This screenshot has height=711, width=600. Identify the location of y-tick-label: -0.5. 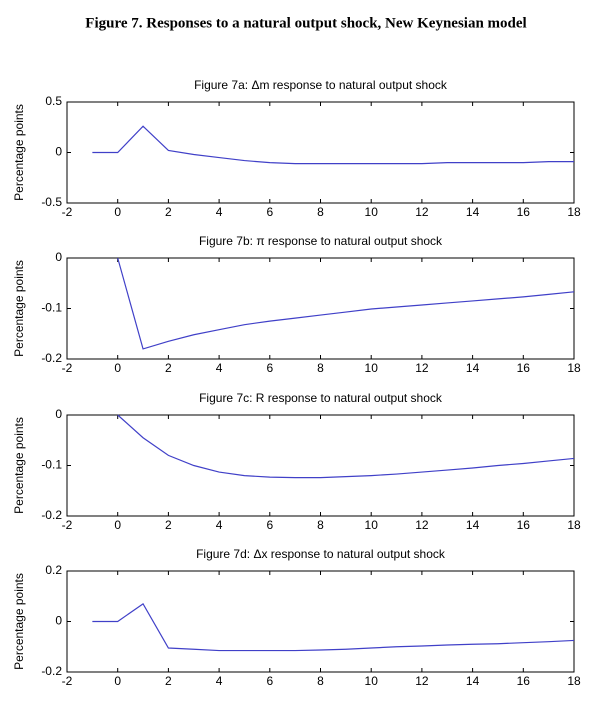
(51, 202).